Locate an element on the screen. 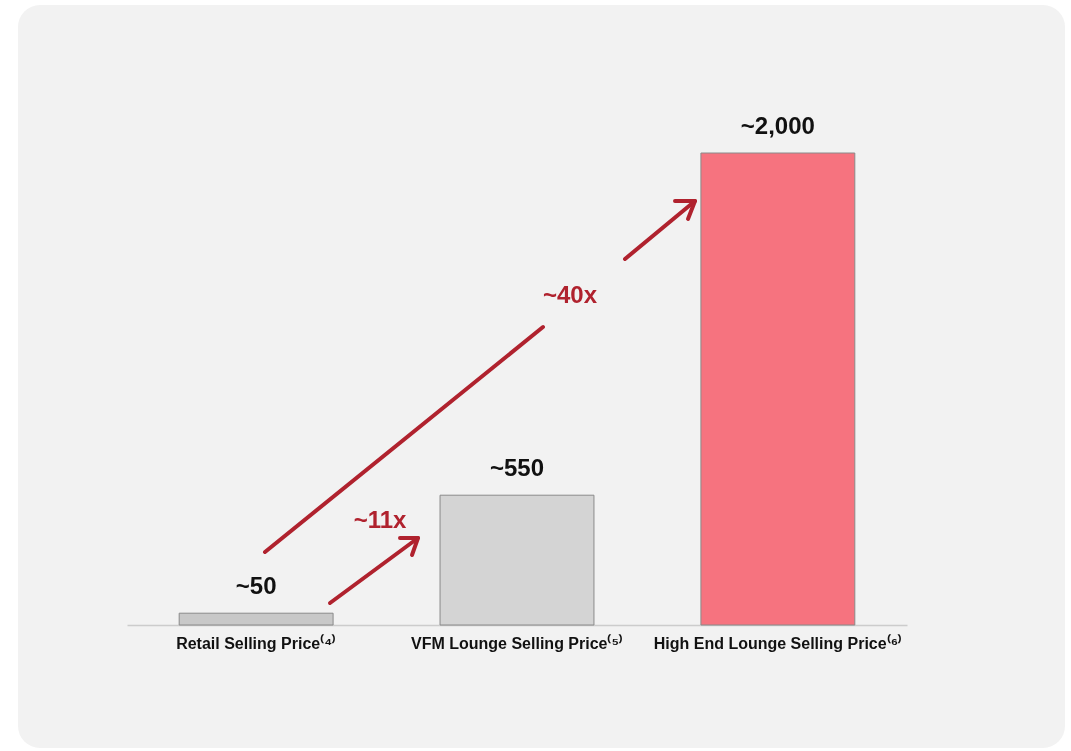  x-tick-label: Retail Selling Price⁽⁴⁾ is located at coordinates (256, 642).